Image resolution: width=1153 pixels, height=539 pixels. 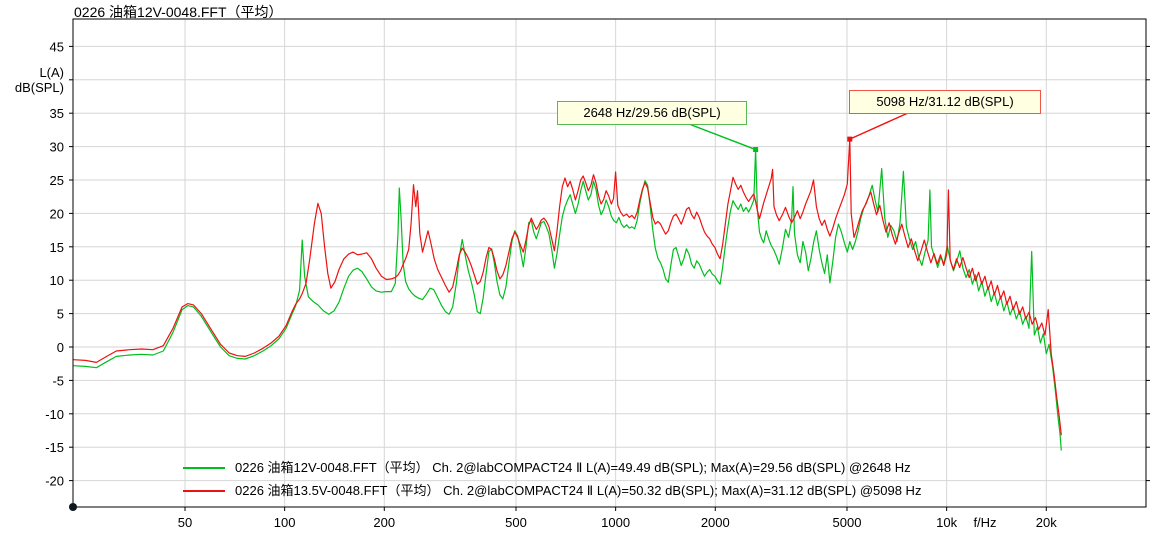 I want to click on legend-line-green-icon, so click(x=204, y=467).